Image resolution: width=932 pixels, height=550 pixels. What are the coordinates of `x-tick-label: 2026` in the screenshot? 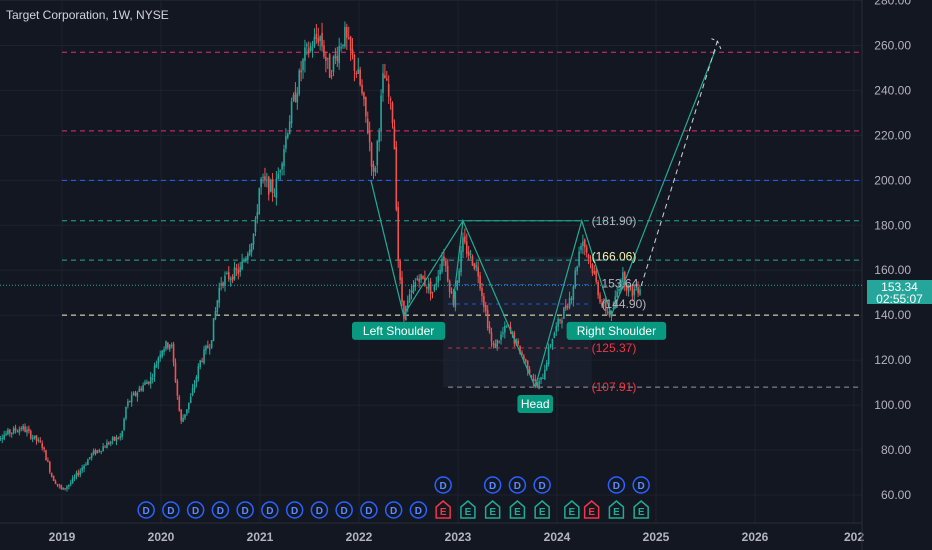 It's located at (755, 537).